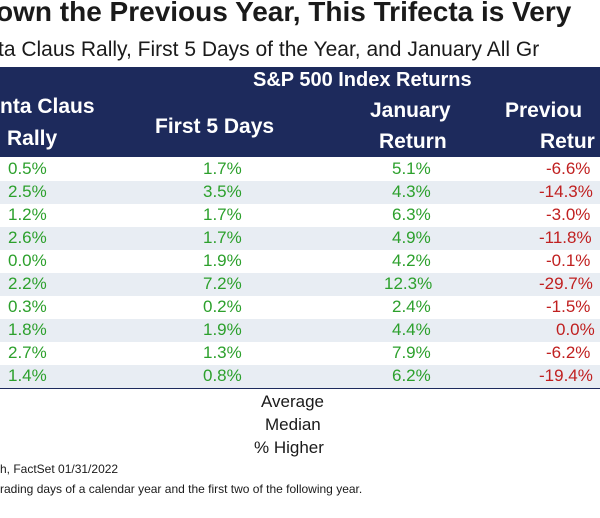  Describe the element at coordinates (565, 237) in the screenshot. I see `cell-previous: -11.8%` at that location.